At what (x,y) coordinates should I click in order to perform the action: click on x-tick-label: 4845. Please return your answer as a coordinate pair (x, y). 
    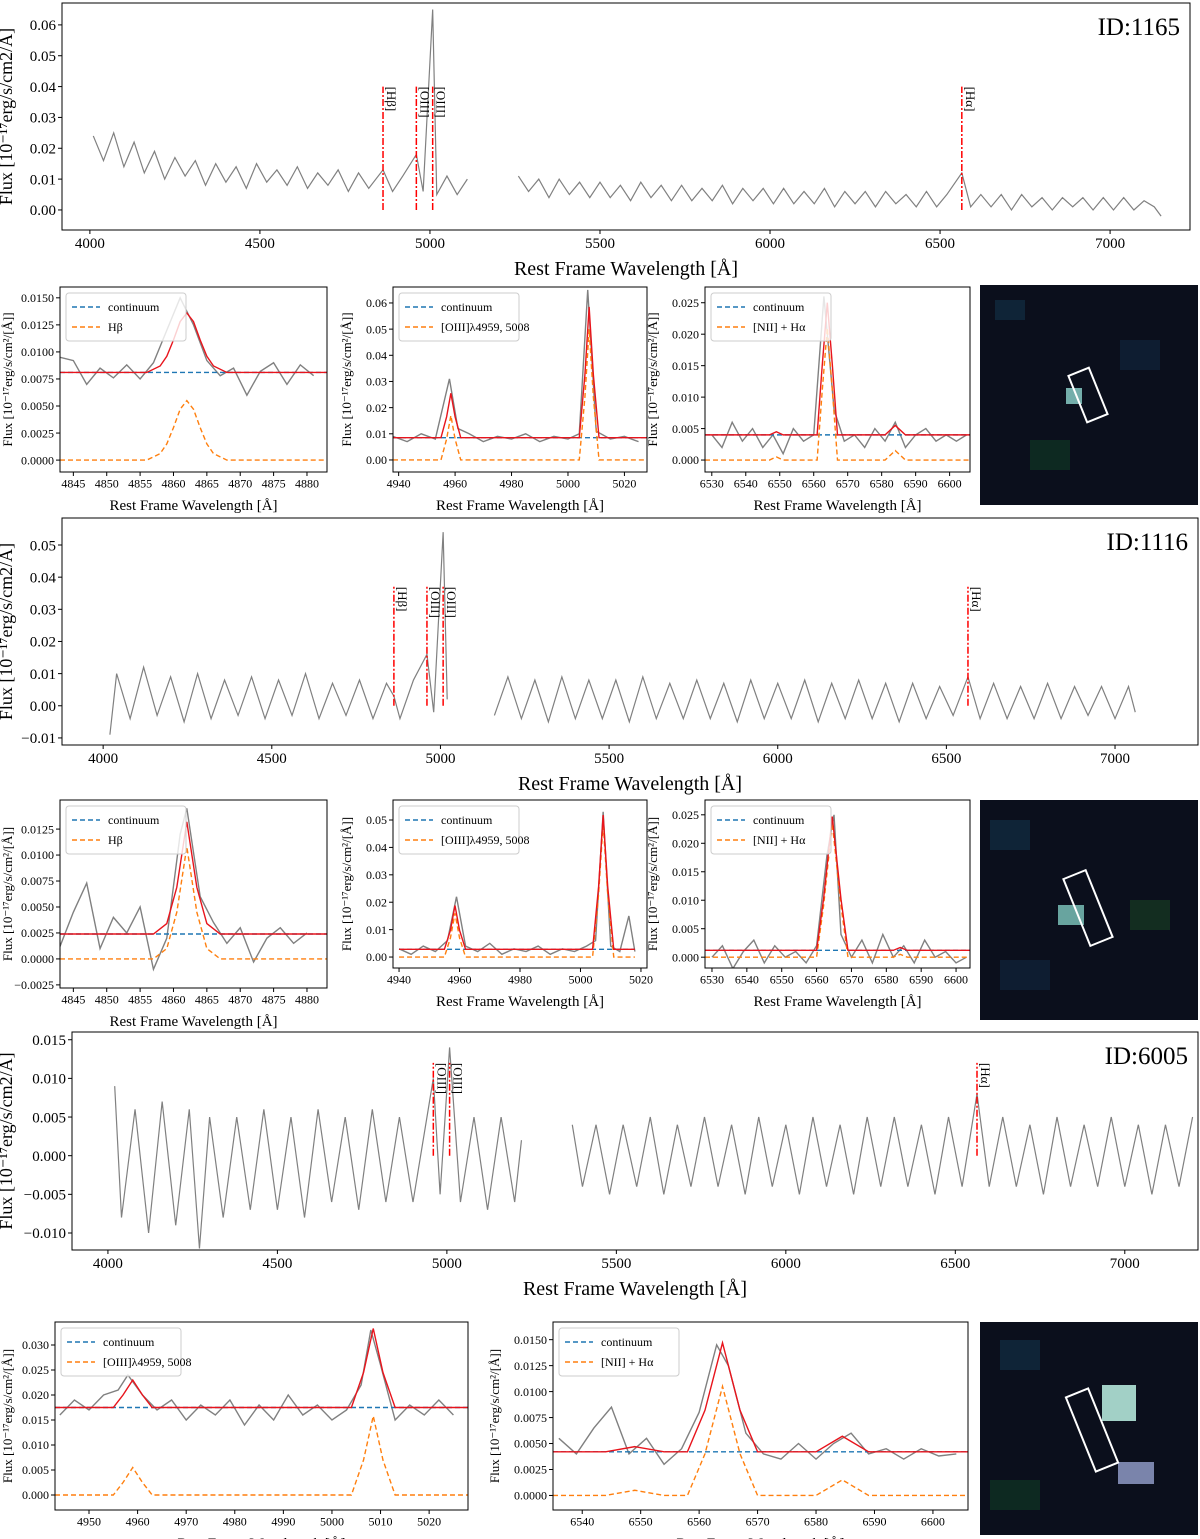
    Looking at the image, I should click on (73, 1000).